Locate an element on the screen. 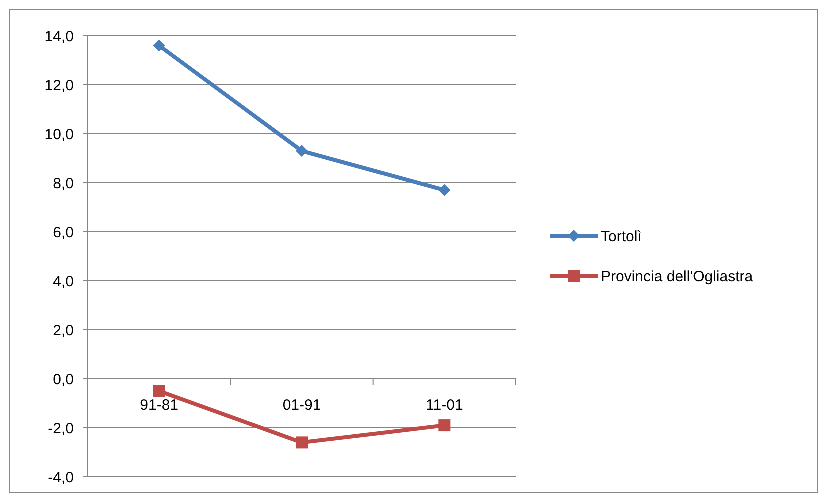 The image size is (822, 495). y-tick-label: -2,0 is located at coordinates (61, 429).